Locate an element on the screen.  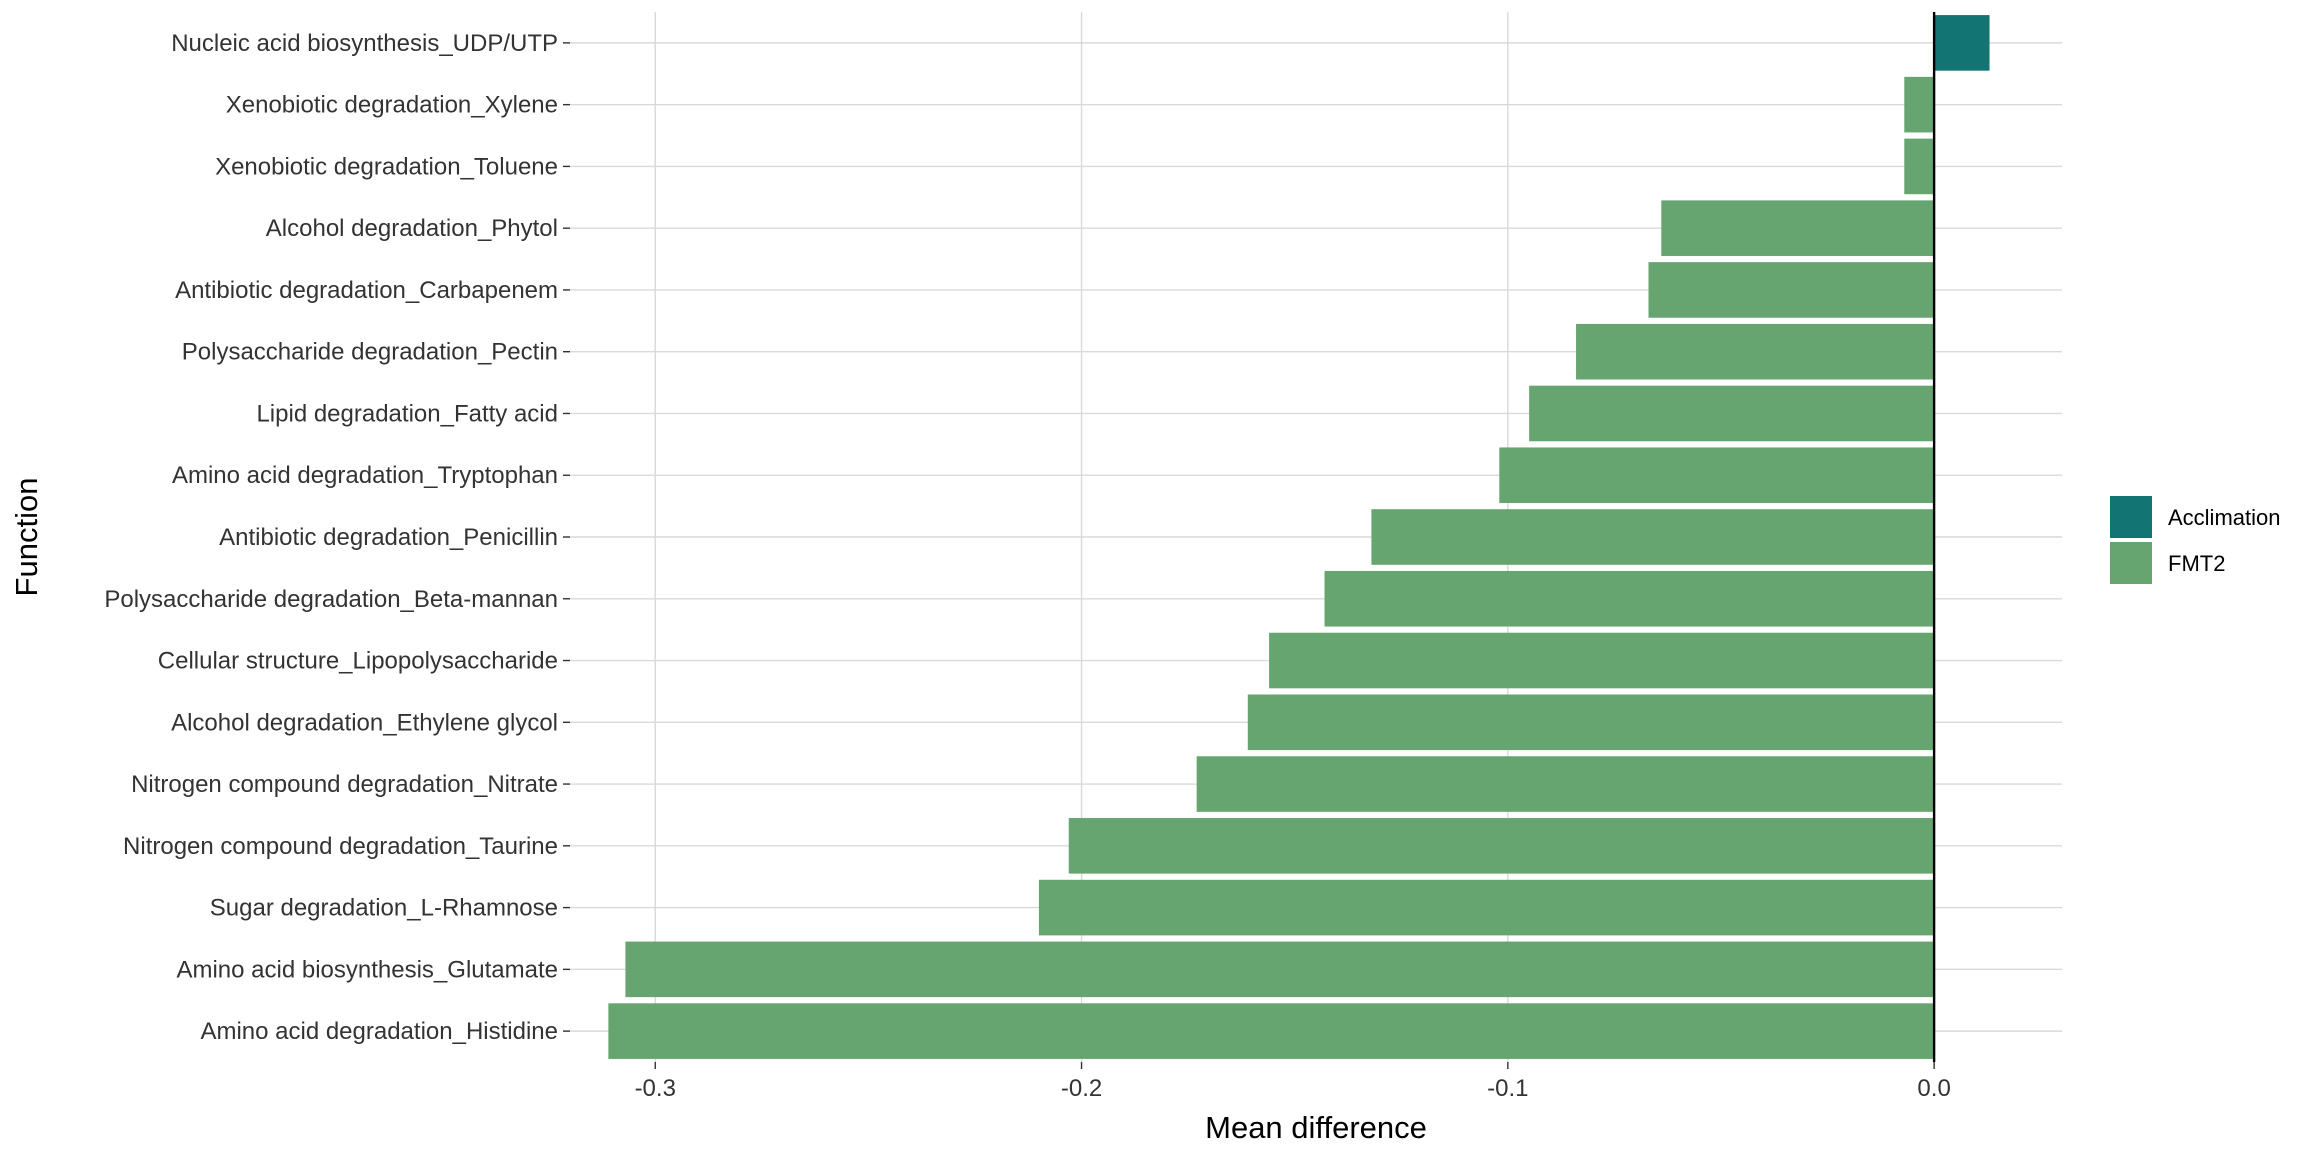
y-tick-label: Polysaccharide degradation_Beta-mannan is located at coordinates (331, 599).